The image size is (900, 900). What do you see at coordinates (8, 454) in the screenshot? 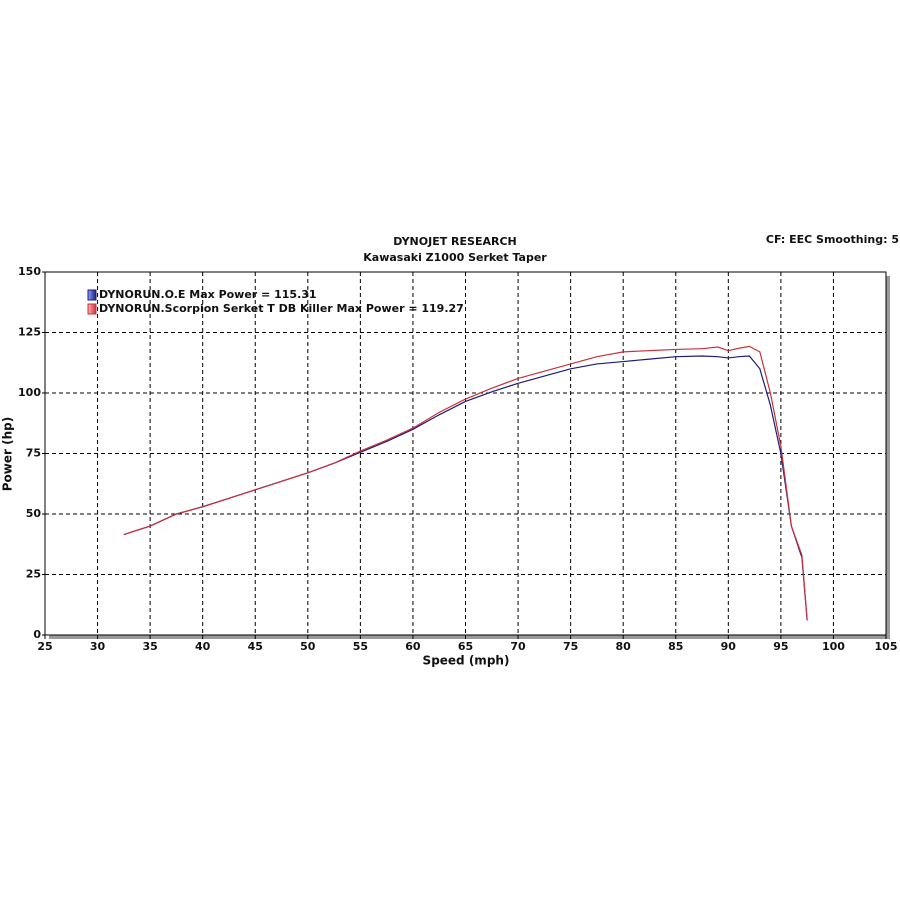
I see `y-axis-label: Power (hp)` at bounding box center [8, 454].